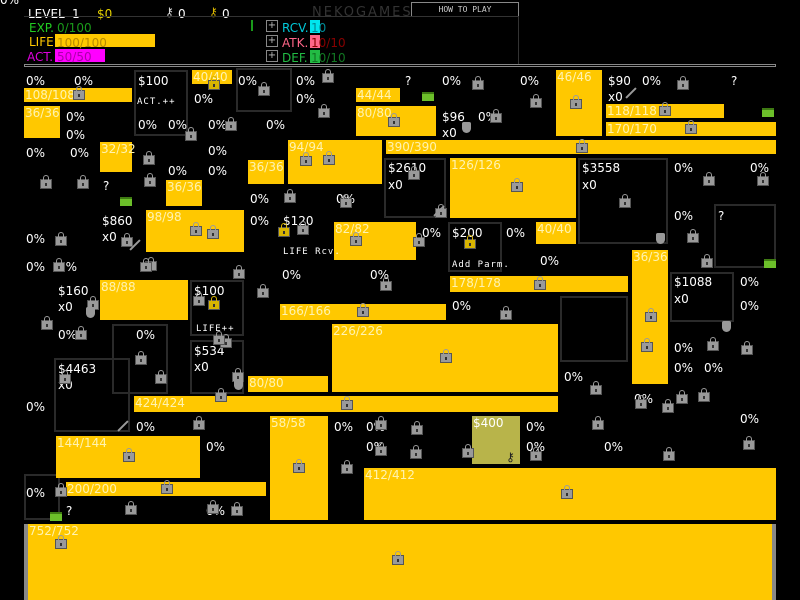  Describe the element at coordinates (209, 351) in the screenshot. I see `shop-price: $534` at that location.